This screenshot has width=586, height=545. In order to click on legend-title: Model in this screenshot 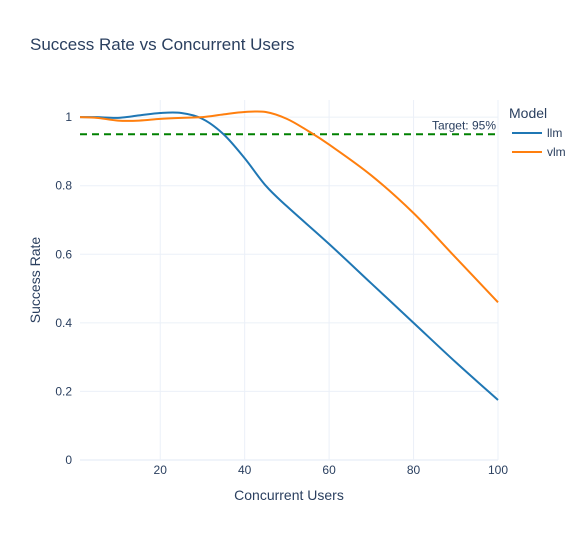, I will do `click(528, 113)`.